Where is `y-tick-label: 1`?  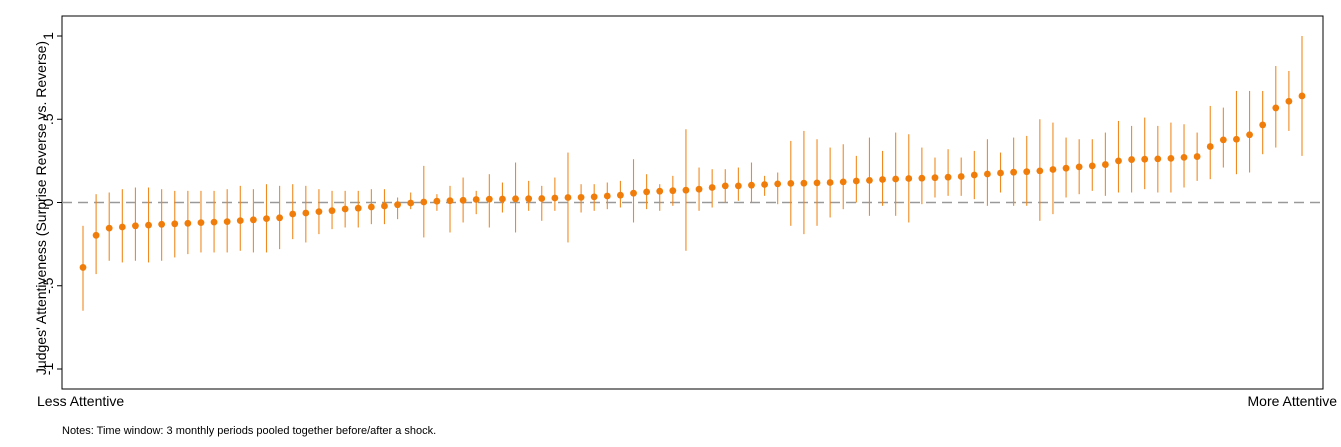
y-tick-label: 1 is located at coordinates (48, 36).